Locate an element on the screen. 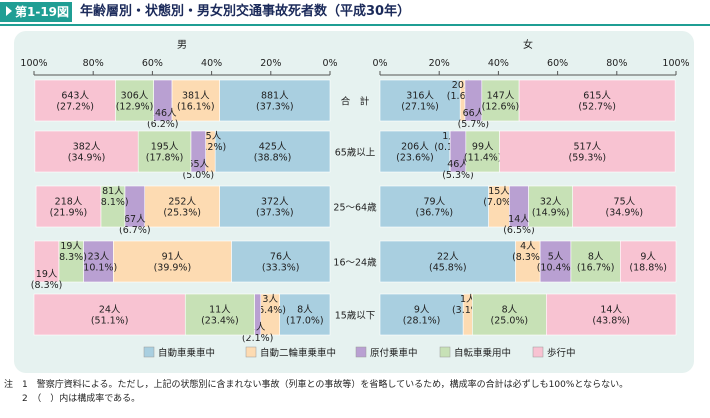 The width and height of the screenshot is (710, 418). data-label: 615人(52.7%) is located at coordinates (597, 102).